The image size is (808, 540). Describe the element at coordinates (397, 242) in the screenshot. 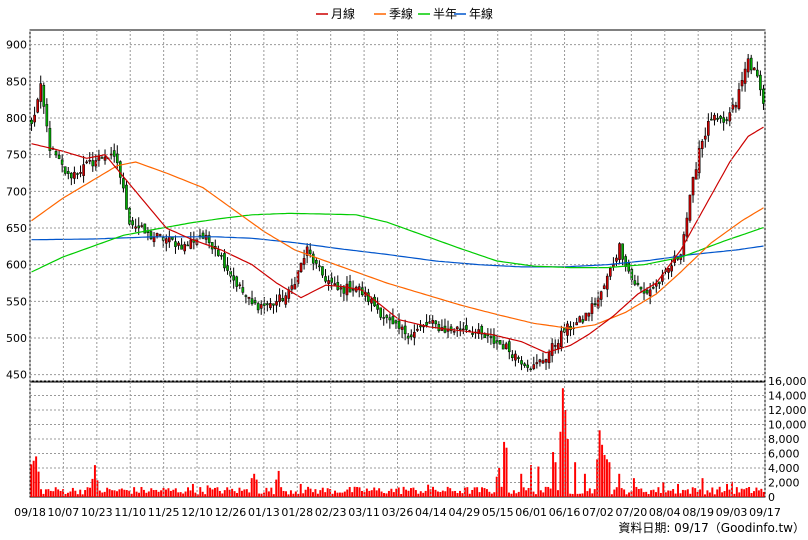

I see `ma-half-year-line` at that location.